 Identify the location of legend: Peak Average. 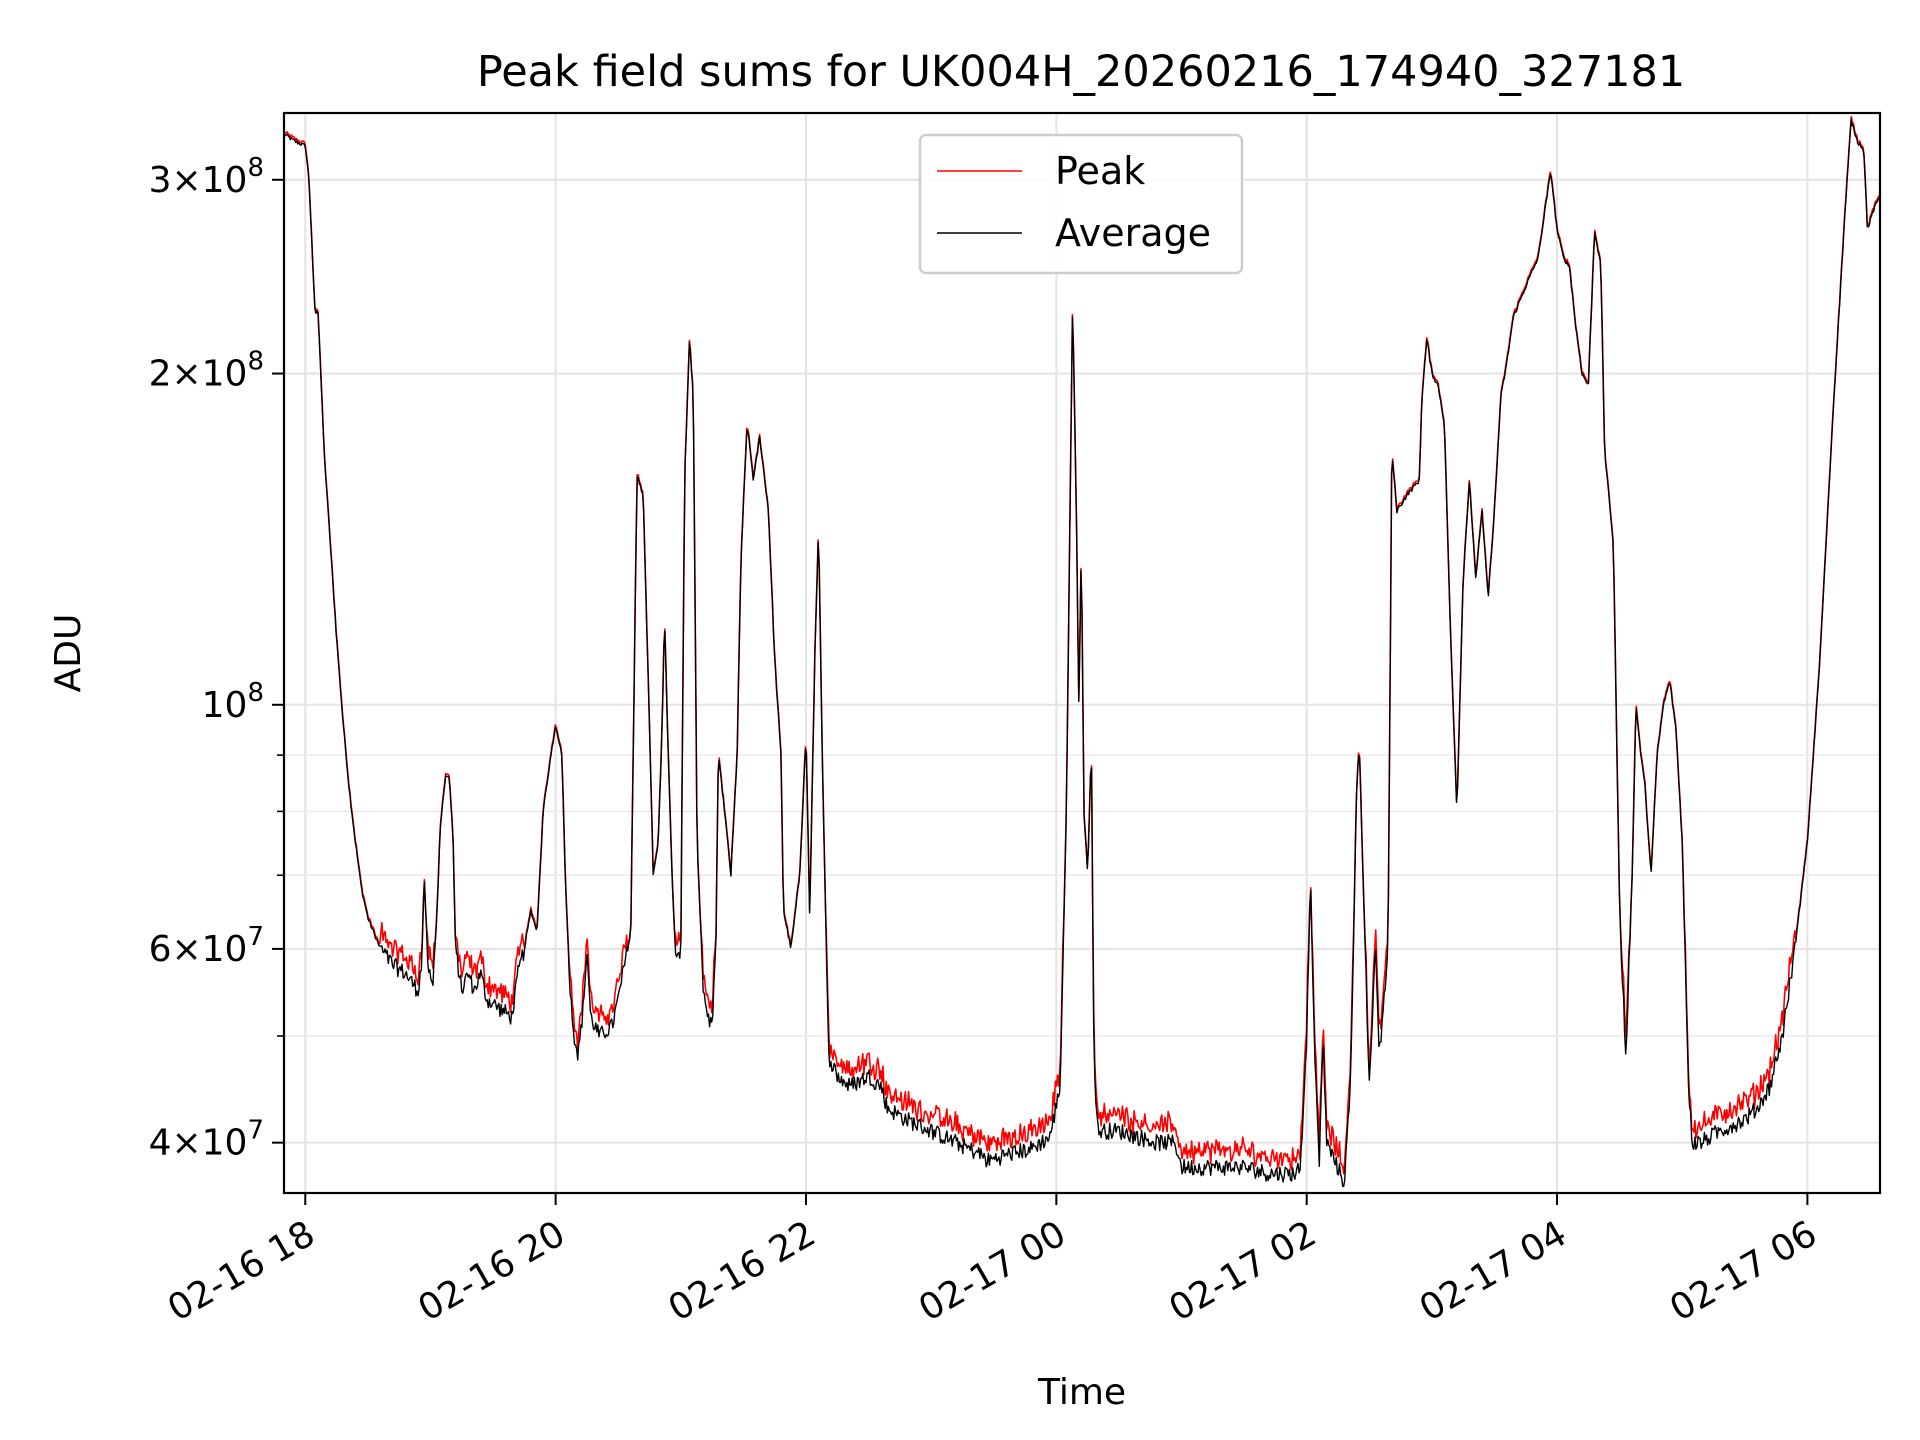
(1081, 204).